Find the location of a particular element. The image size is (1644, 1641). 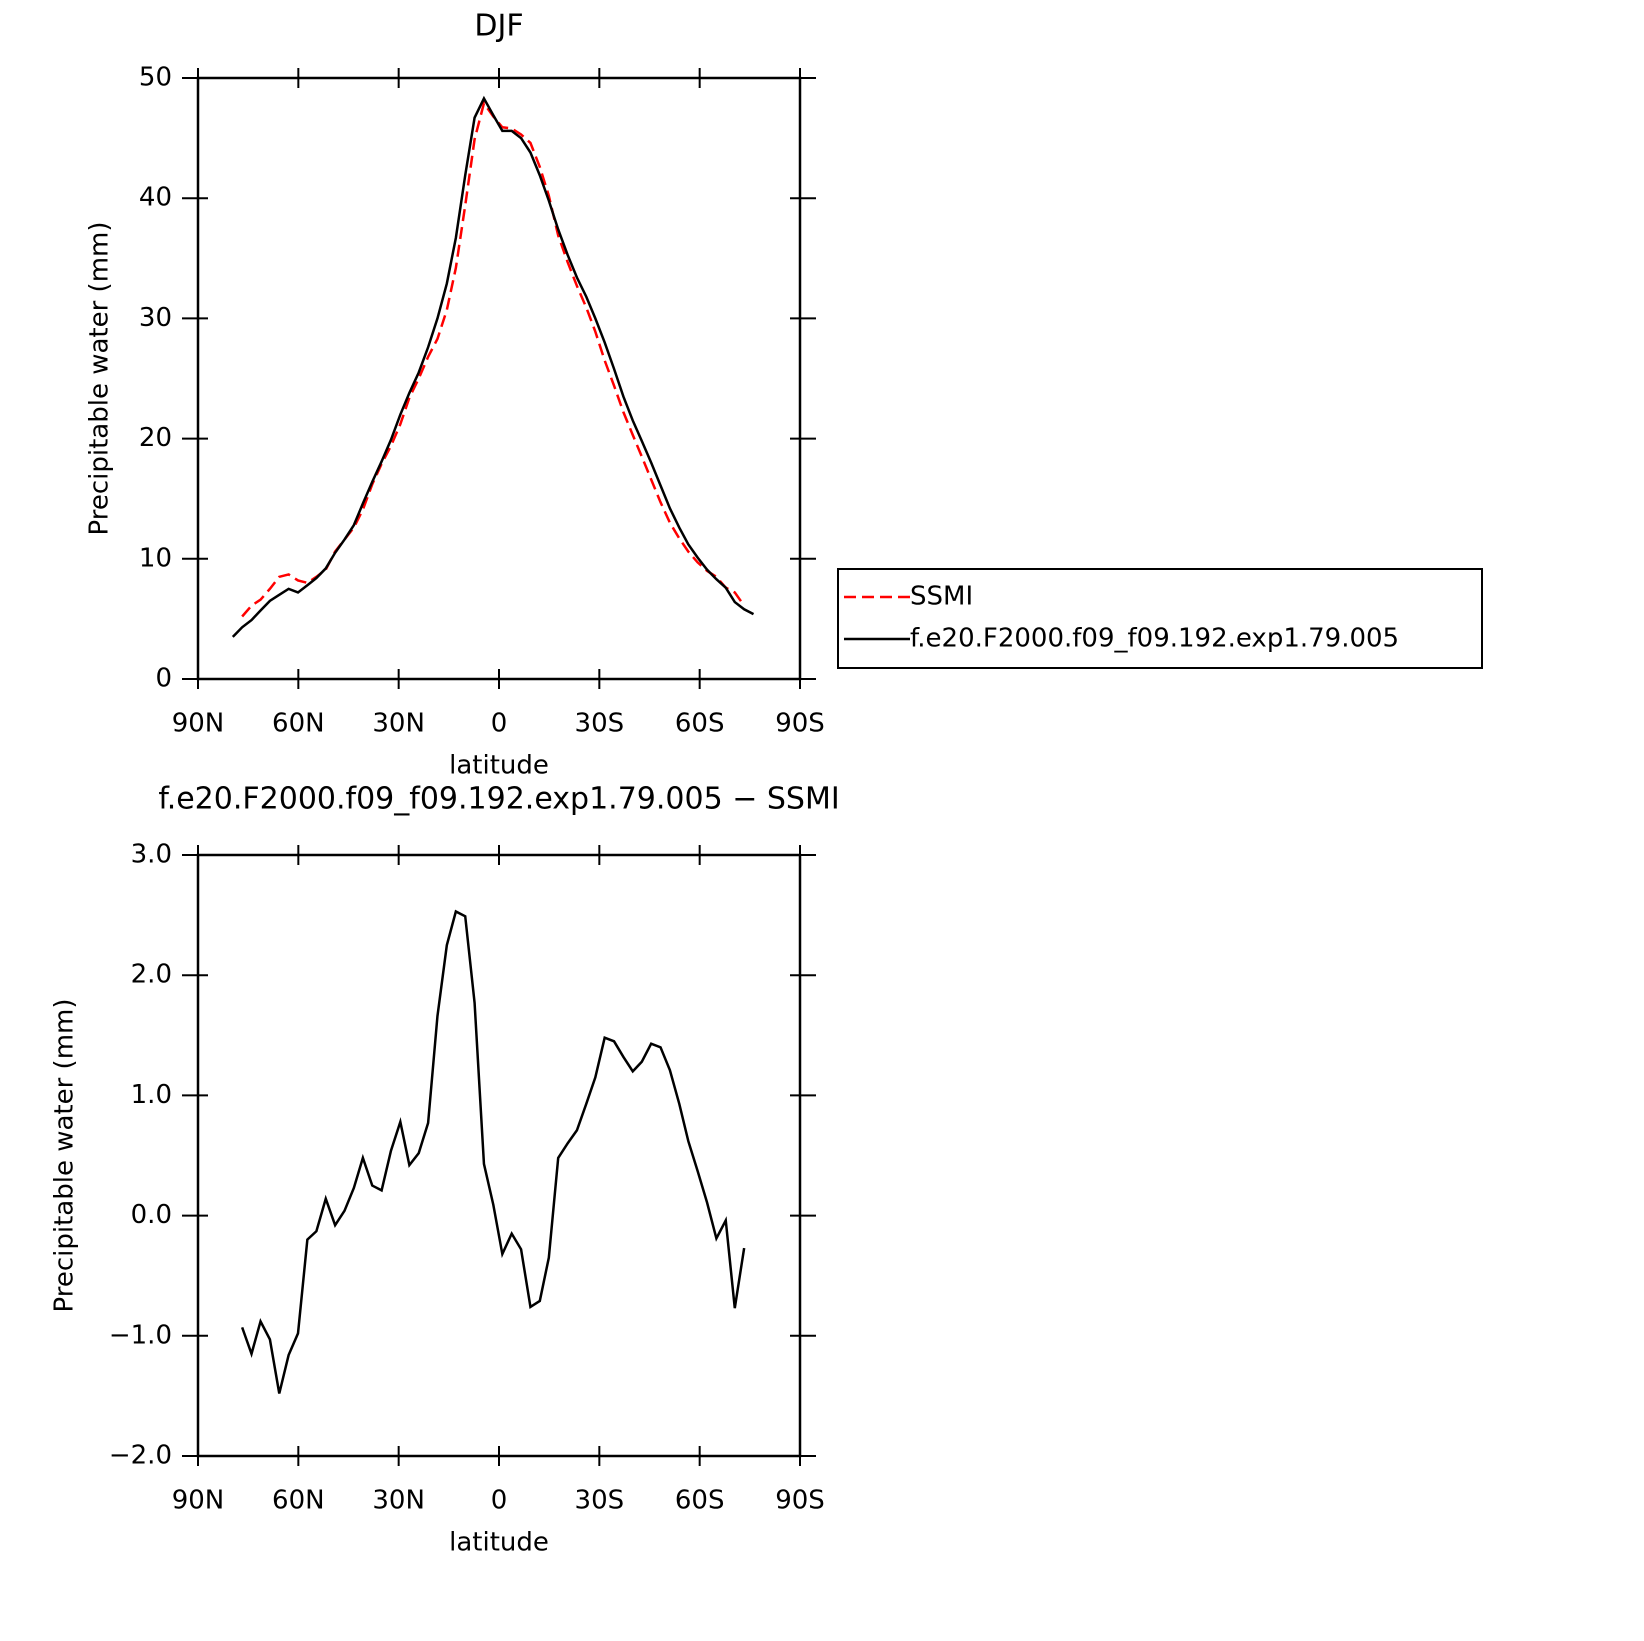

y-tick-label: 2.0 is located at coordinates (151, 975).